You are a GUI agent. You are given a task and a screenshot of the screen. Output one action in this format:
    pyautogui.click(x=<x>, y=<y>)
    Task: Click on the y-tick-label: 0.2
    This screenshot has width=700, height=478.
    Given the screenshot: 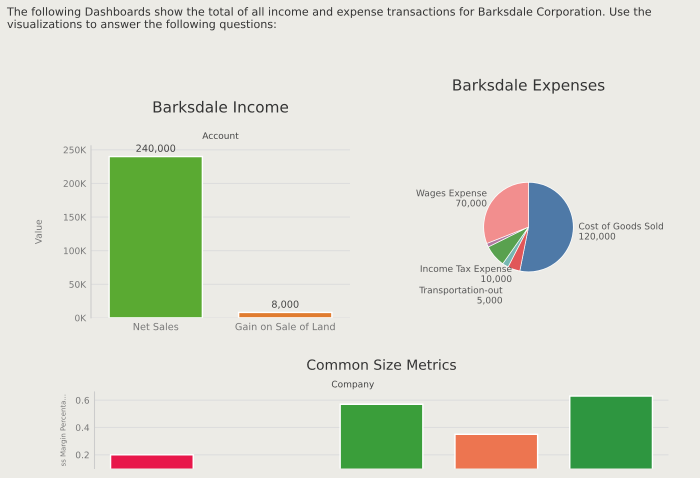 What is the action you would take?
    pyautogui.click(x=82, y=455)
    